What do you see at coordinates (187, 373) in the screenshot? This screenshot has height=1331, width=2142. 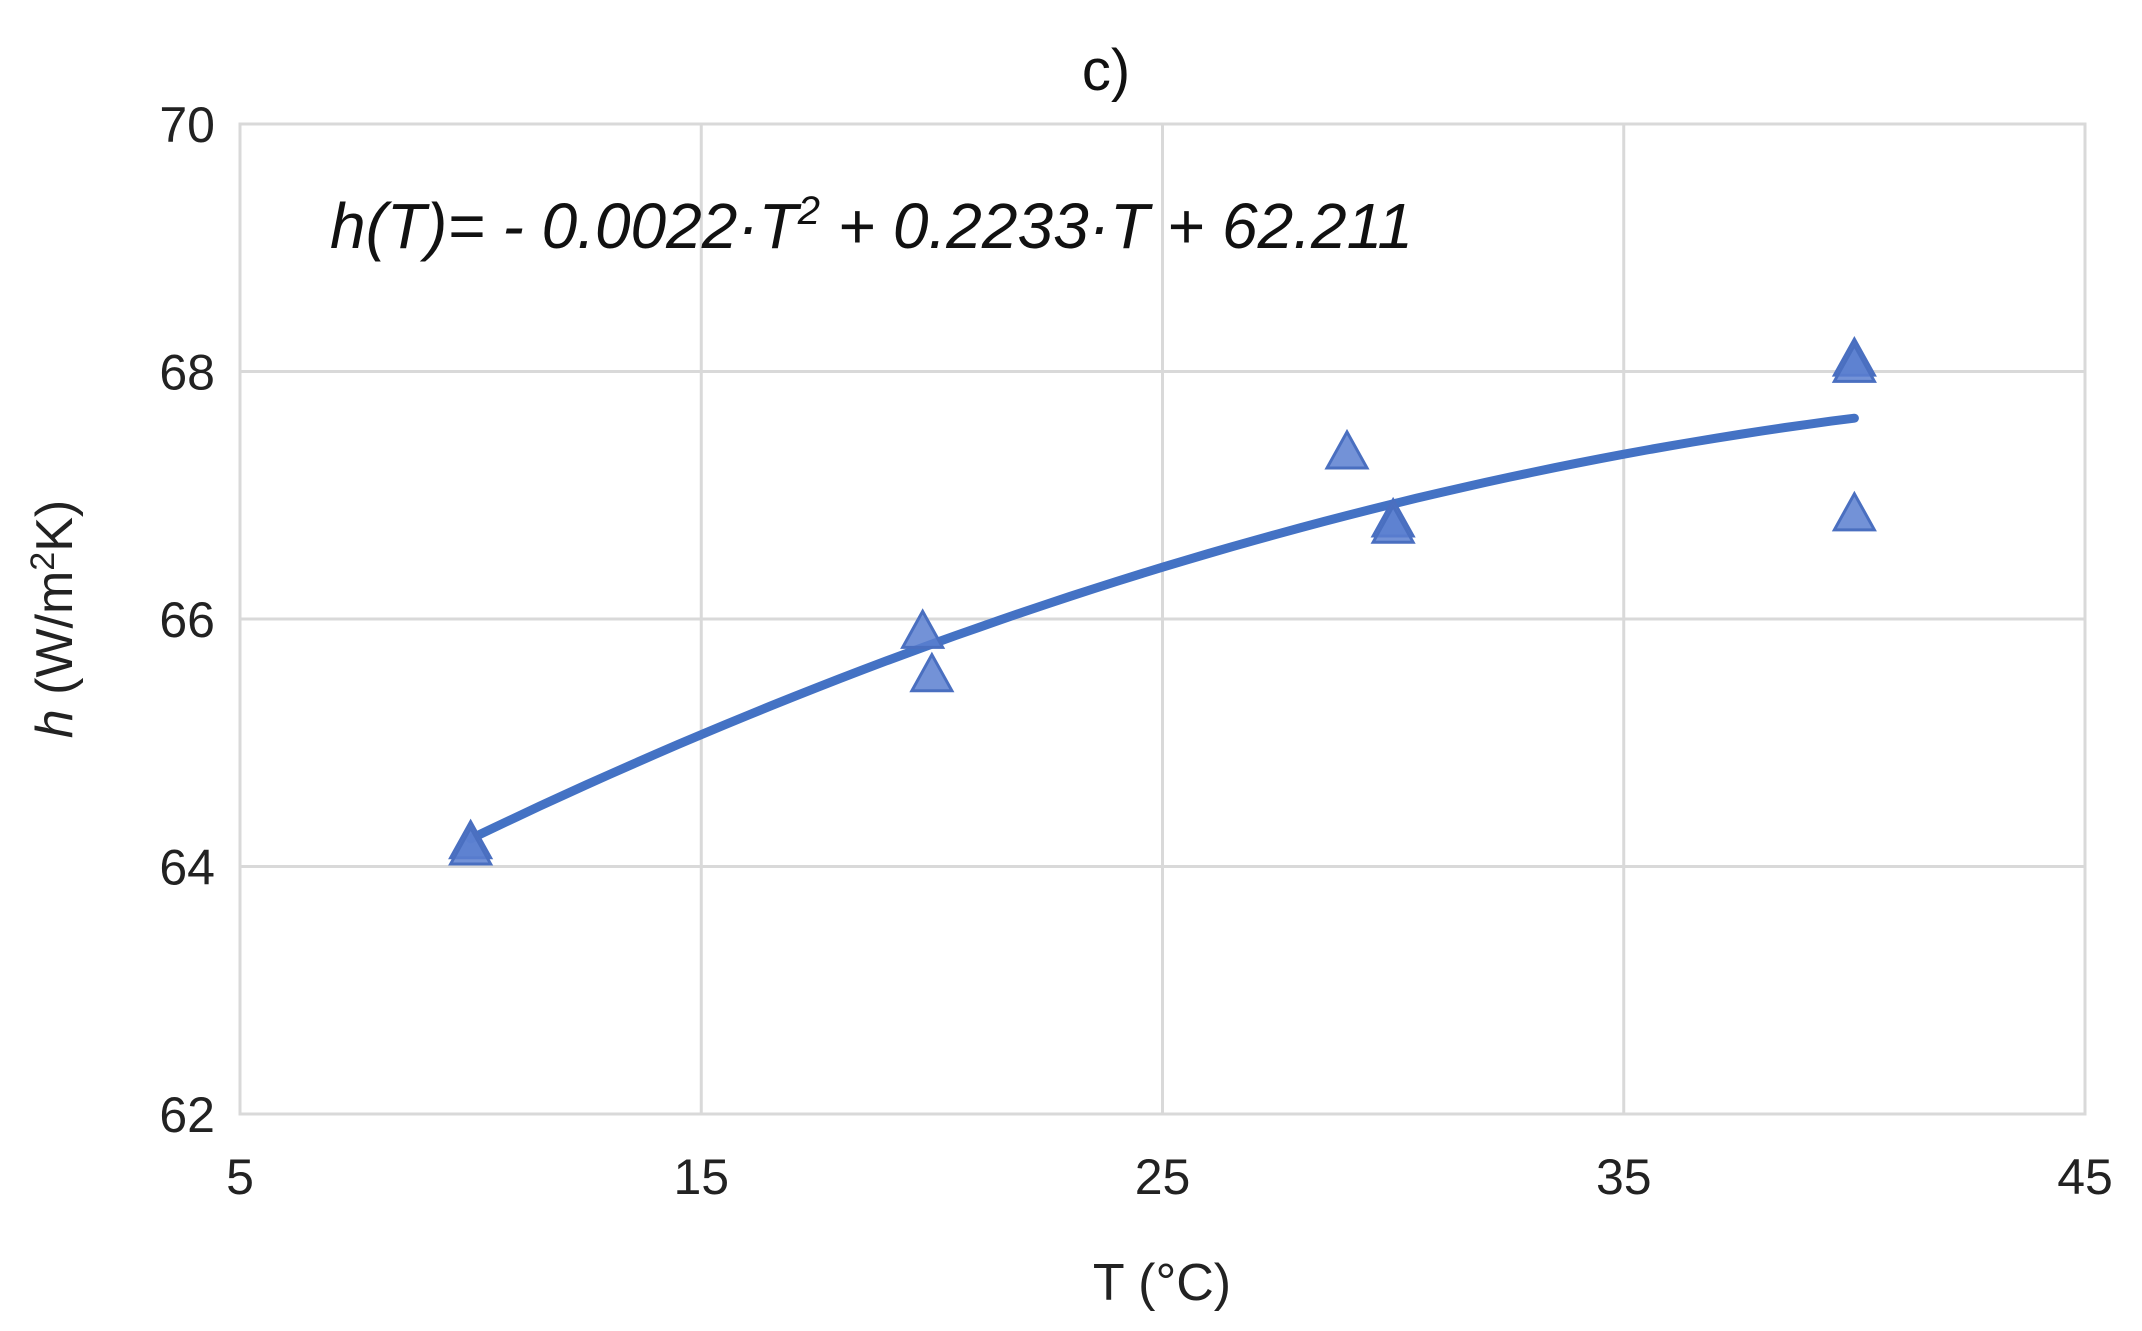 I see `y-tick-label: 68` at bounding box center [187, 373].